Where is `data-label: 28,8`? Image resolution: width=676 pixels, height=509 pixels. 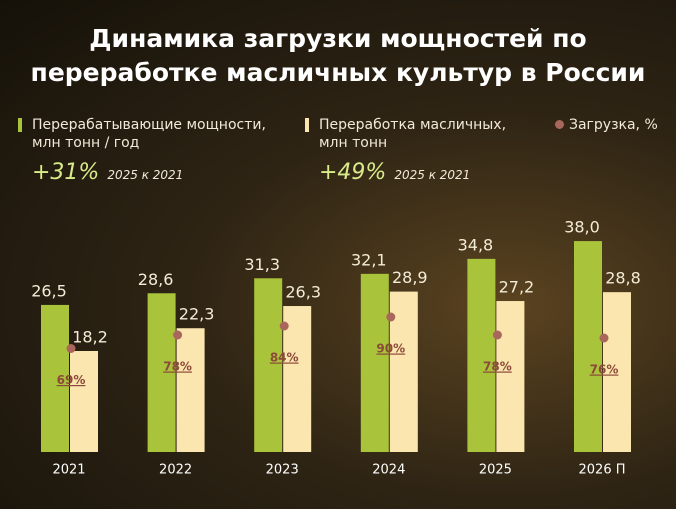 data-label: 28,8 is located at coordinates (623, 278).